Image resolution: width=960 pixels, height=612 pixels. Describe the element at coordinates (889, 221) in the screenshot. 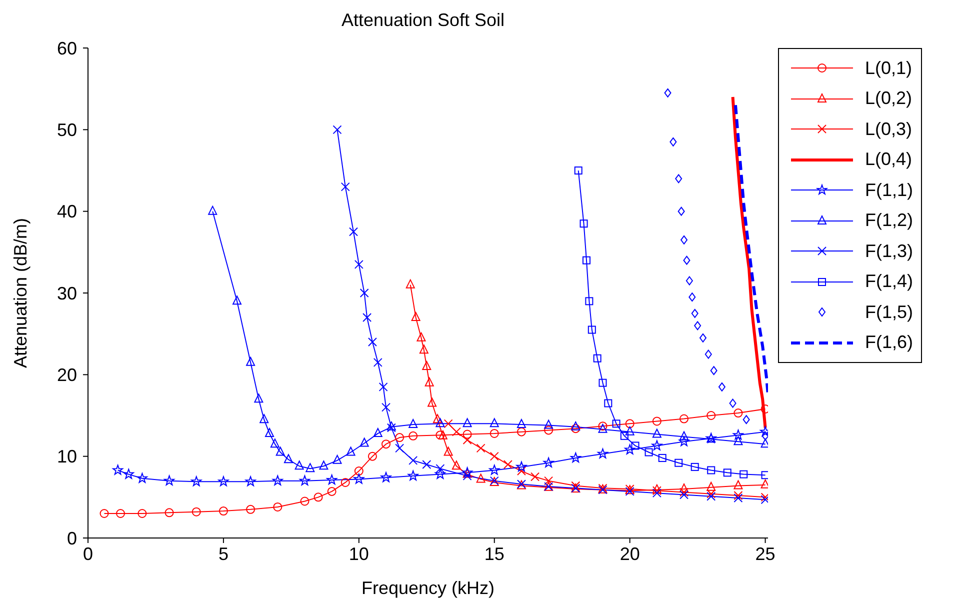

I see `legend-label: F(1,2)` at that location.